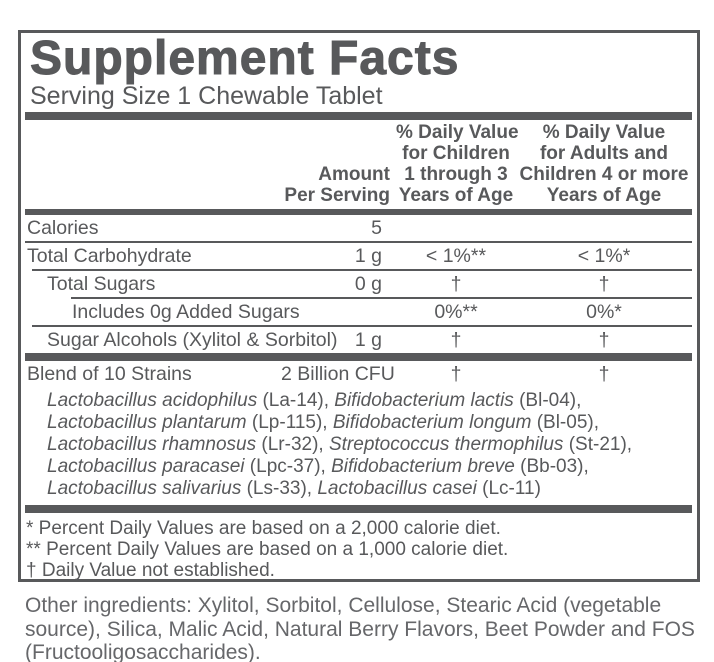 The image size is (714, 662). I want to click on blend-dv-children-value: †, so click(456, 373).